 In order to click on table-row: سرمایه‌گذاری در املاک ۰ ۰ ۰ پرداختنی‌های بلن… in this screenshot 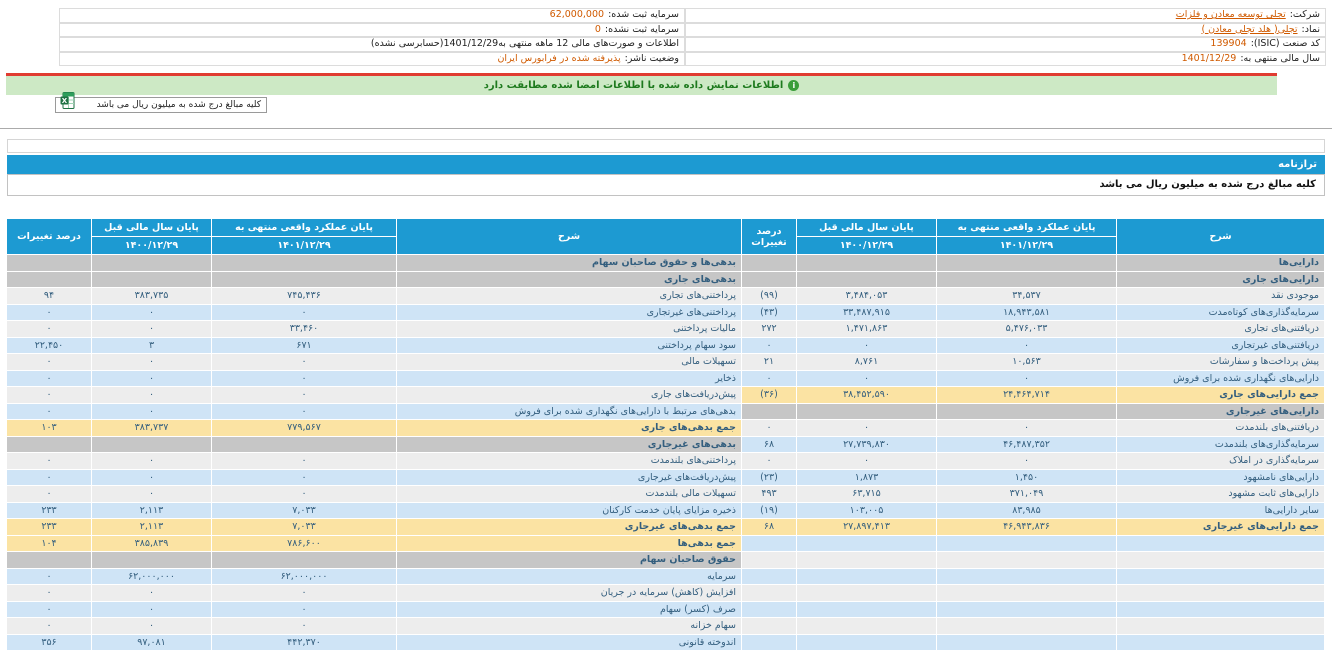, I will do `click(665, 461)`.